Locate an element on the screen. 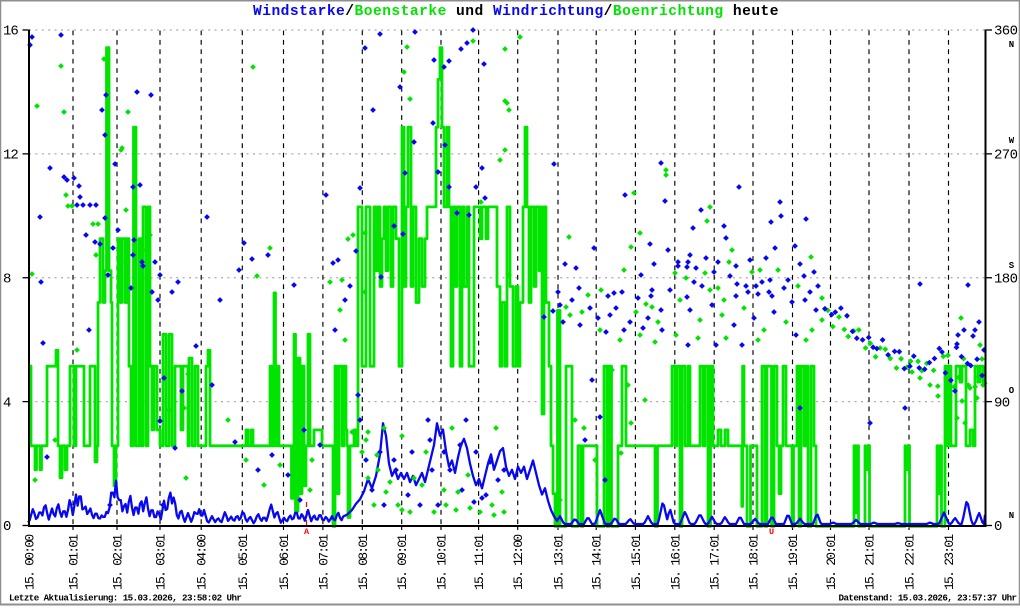  svg-text: 15. 22:01 is located at coordinates (910, 562).